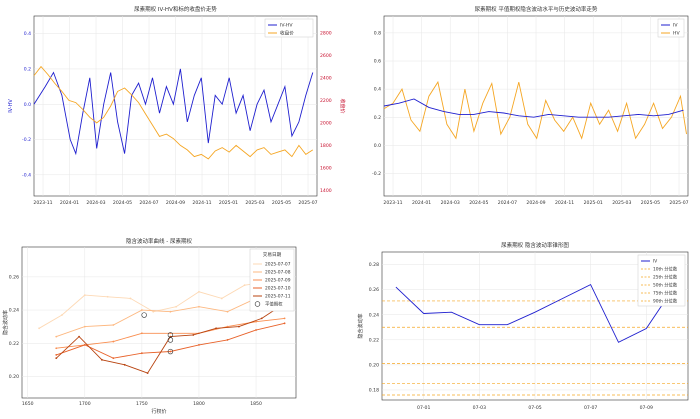  I want to click on p1-legend-label: IV-HV, so click(286, 26).